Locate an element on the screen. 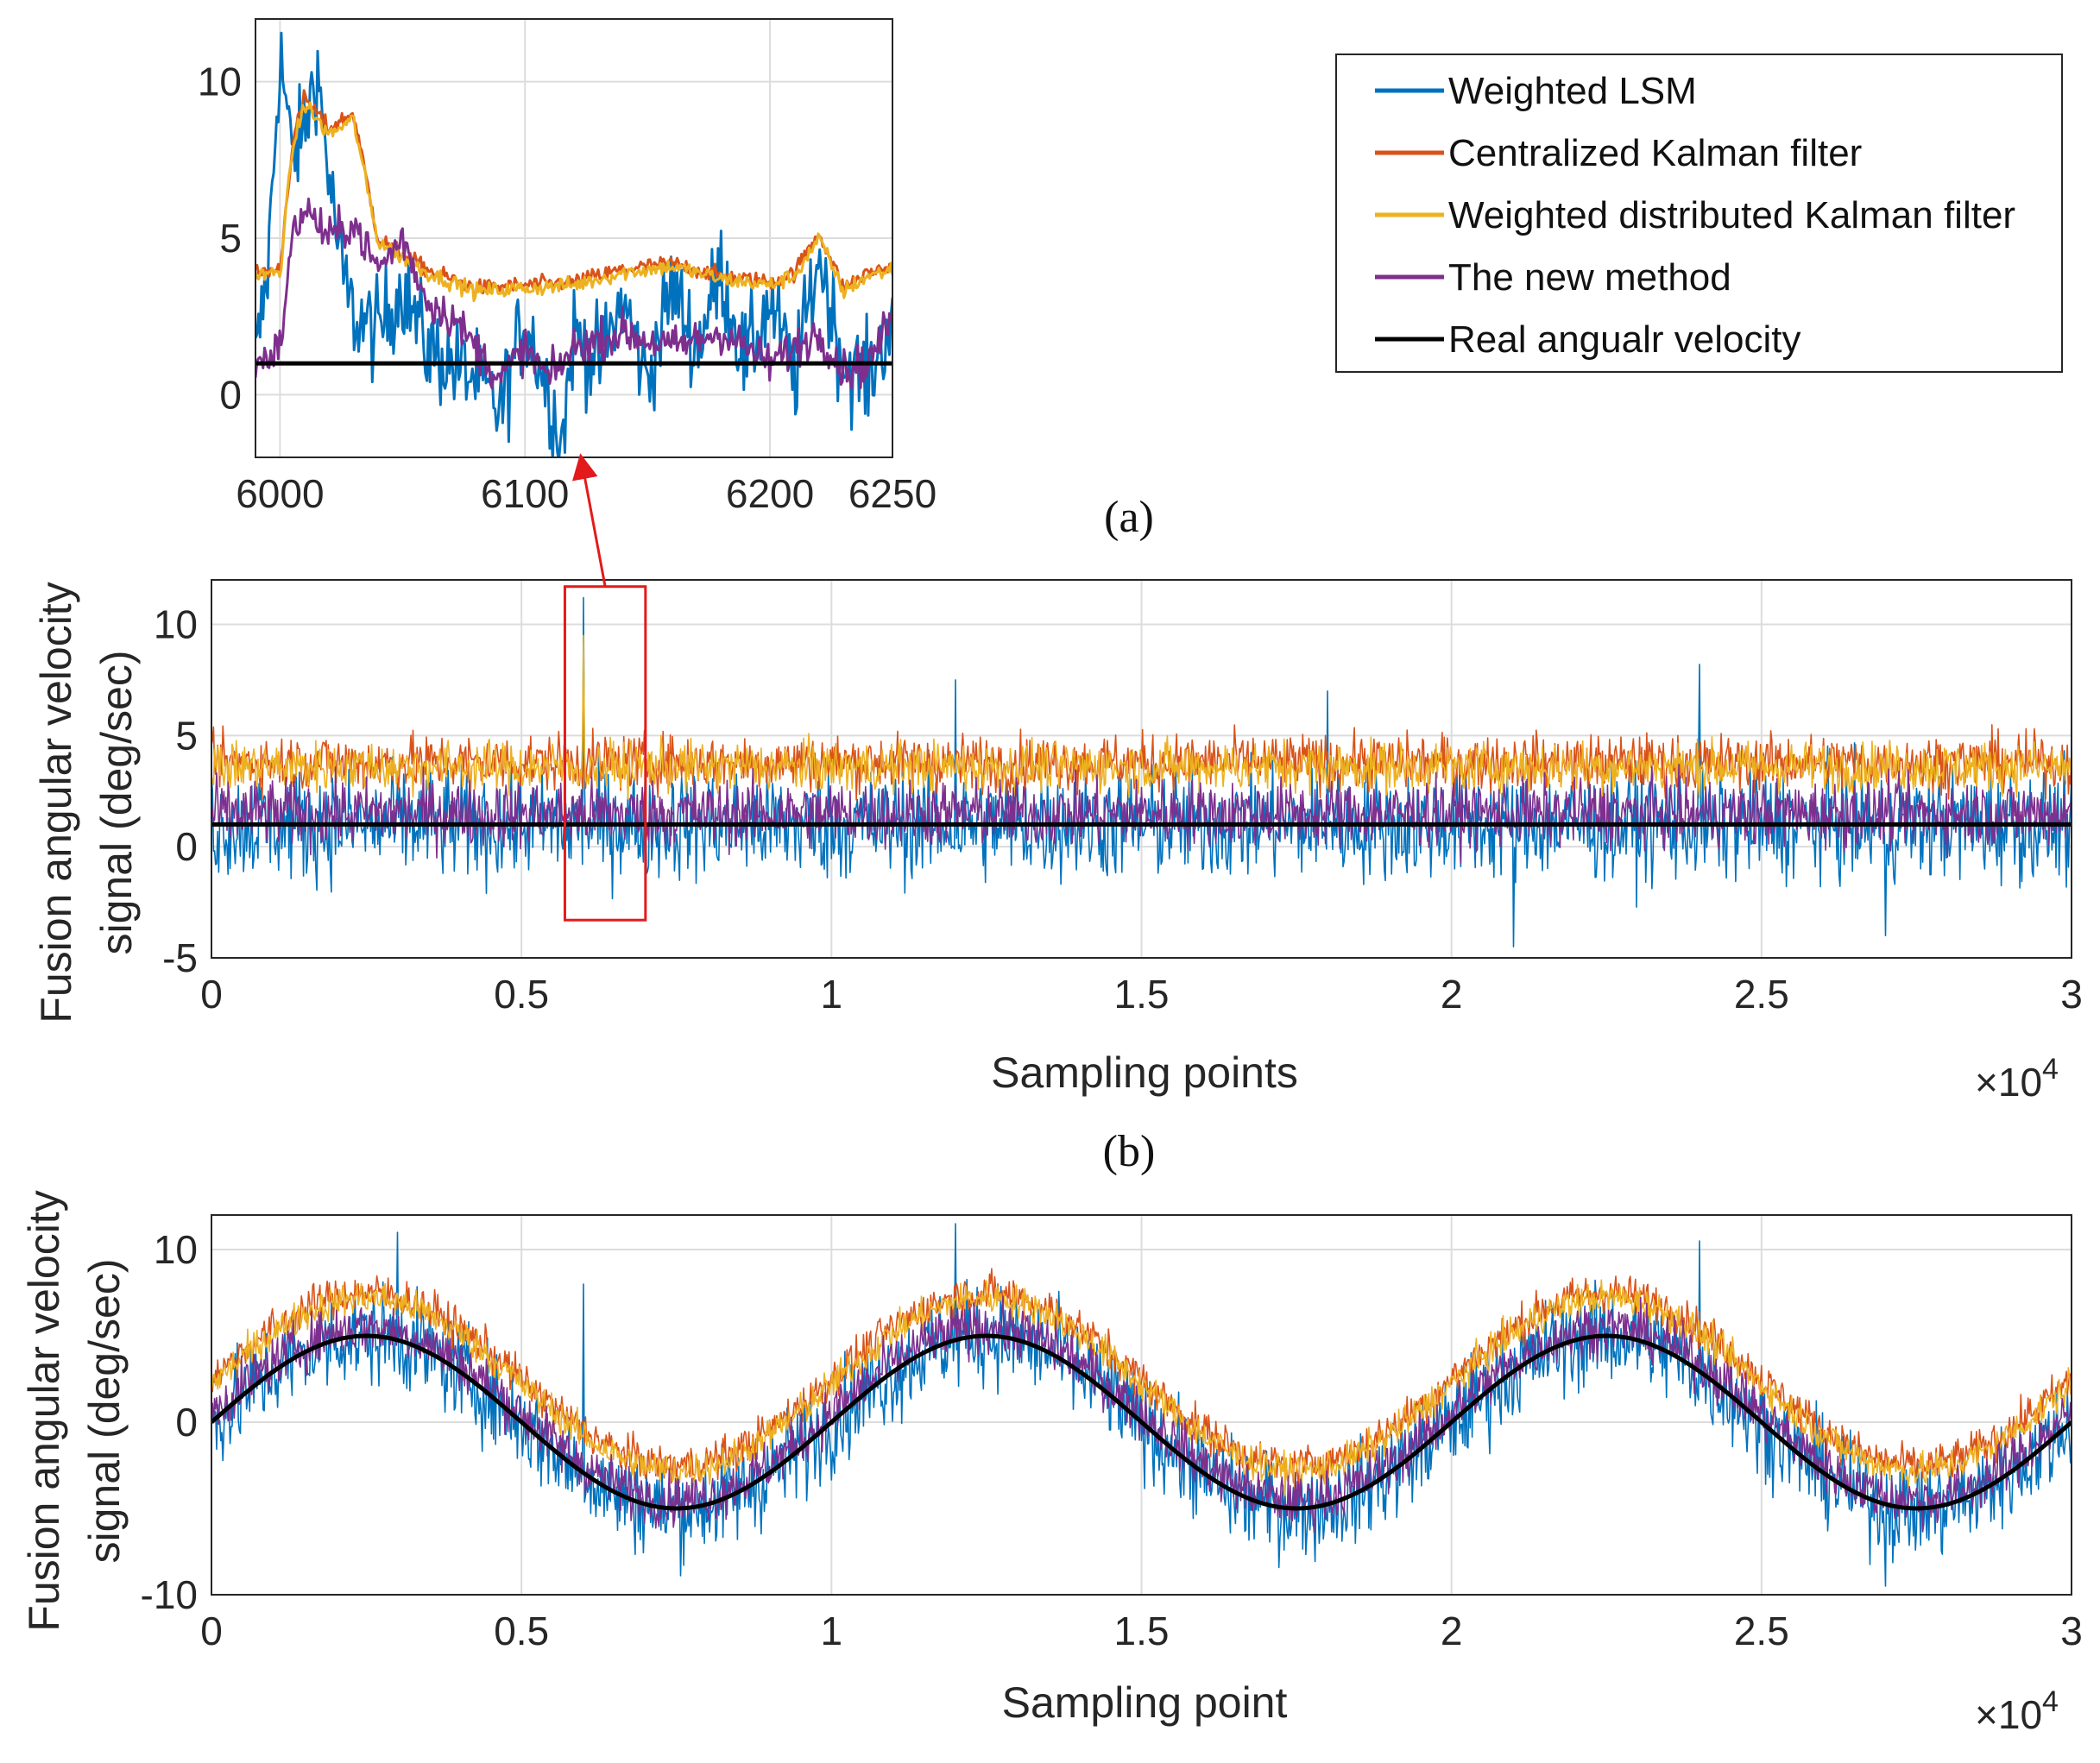 This screenshot has height=1763, width=2100. x-tick-label: 6000 is located at coordinates (280, 493).